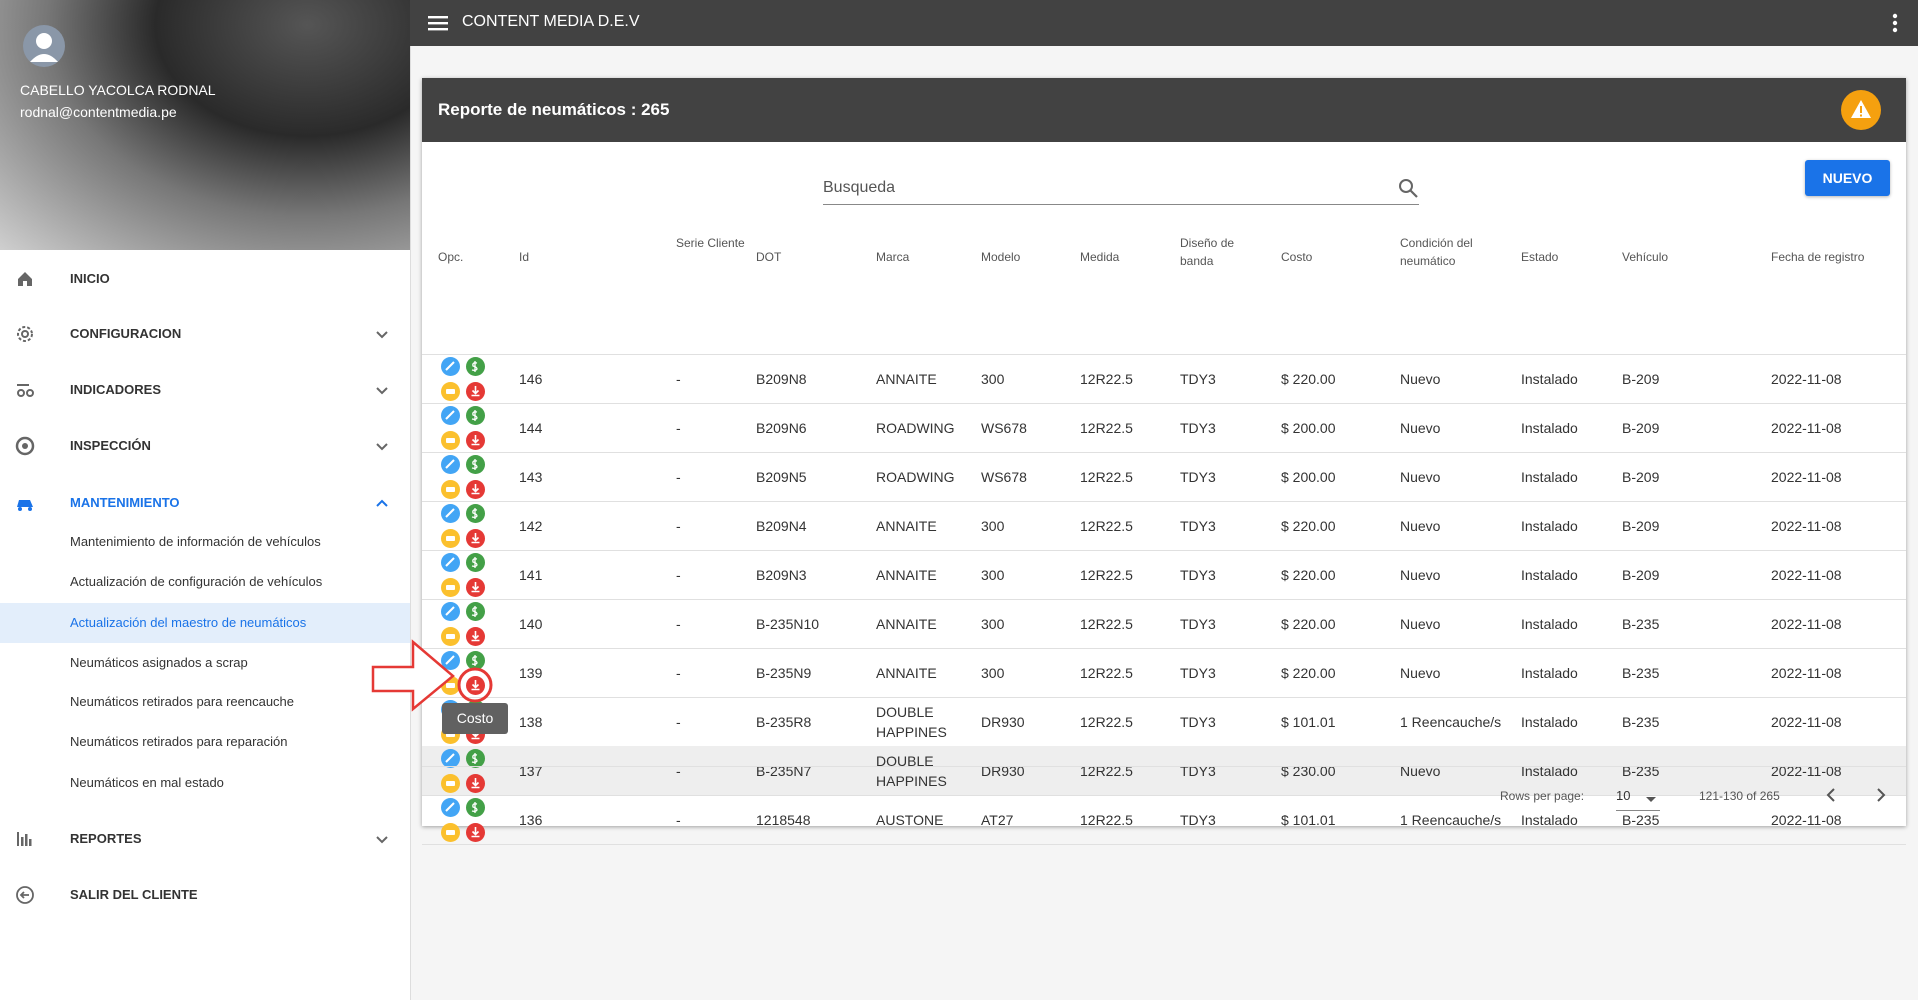 This screenshot has height=1000, width=1918. I want to click on nav-item: MANTENIMIENTO, so click(125, 502).